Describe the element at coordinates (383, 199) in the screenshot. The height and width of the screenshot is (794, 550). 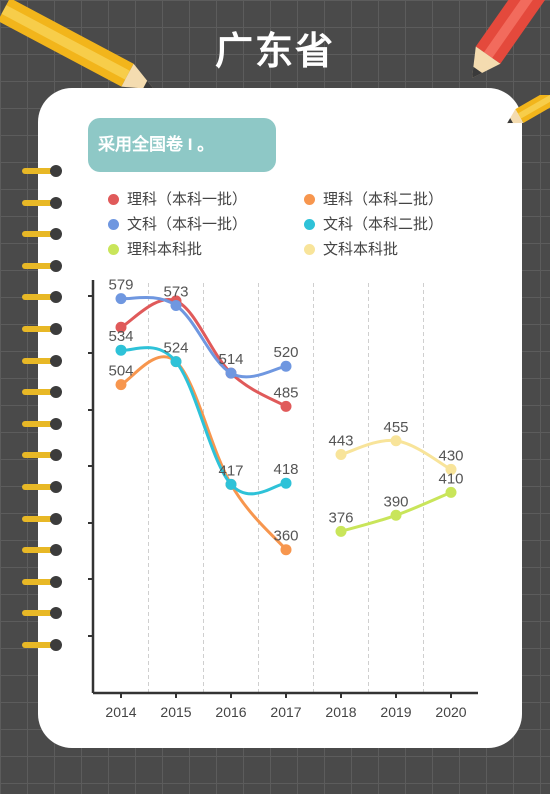
I see `legend-label: 理科（本科二批）` at that location.